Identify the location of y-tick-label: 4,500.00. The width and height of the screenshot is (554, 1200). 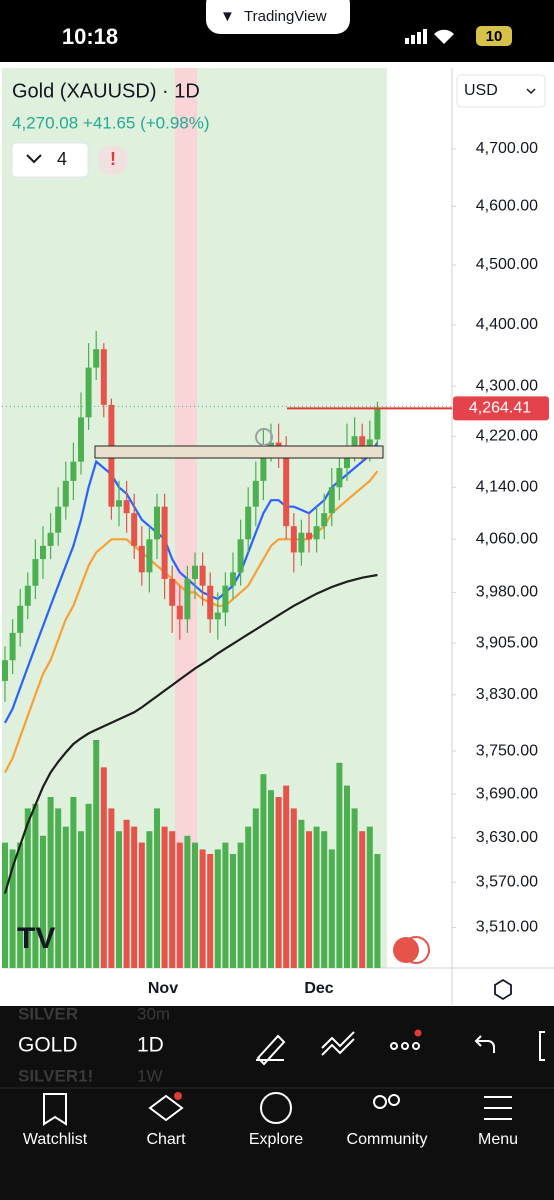
(507, 264).